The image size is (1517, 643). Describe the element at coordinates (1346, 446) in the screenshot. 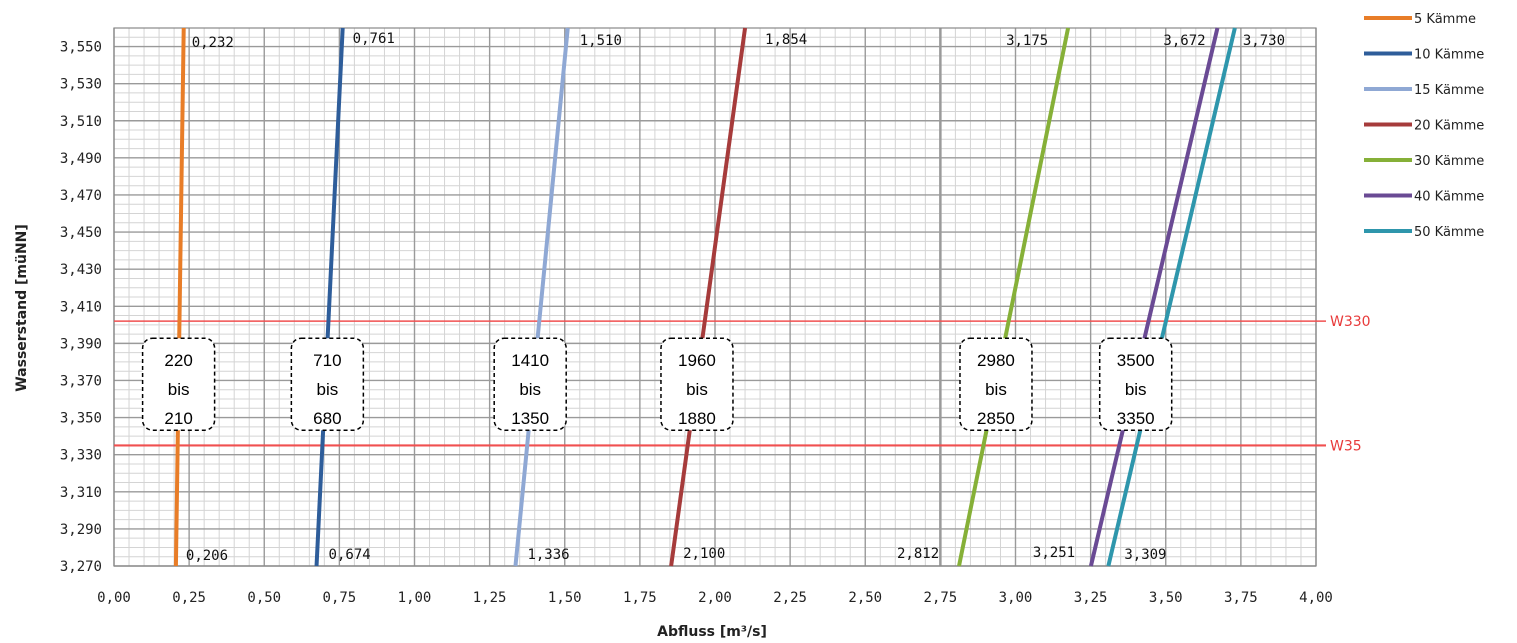

I see `reference-line-label: W35` at that location.